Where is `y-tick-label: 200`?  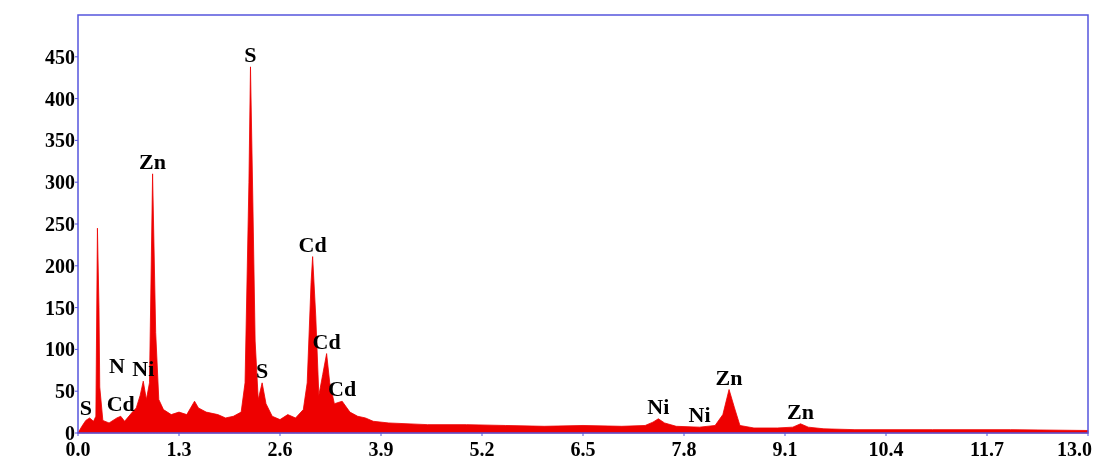 y-tick-label: 200 is located at coordinates (60, 265).